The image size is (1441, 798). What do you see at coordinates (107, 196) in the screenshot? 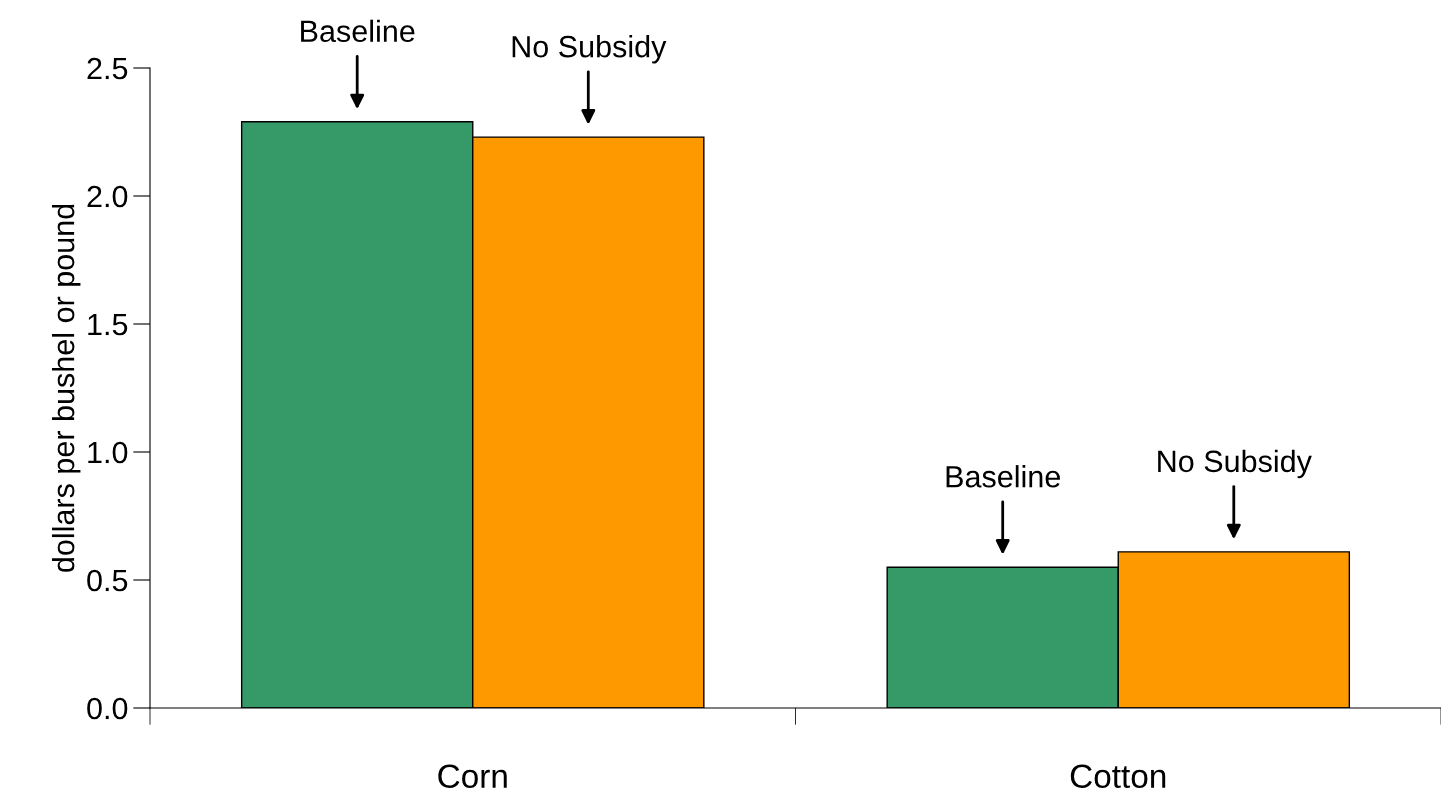
I see `y-tick-label: 2.0` at bounding box center [107, 196].